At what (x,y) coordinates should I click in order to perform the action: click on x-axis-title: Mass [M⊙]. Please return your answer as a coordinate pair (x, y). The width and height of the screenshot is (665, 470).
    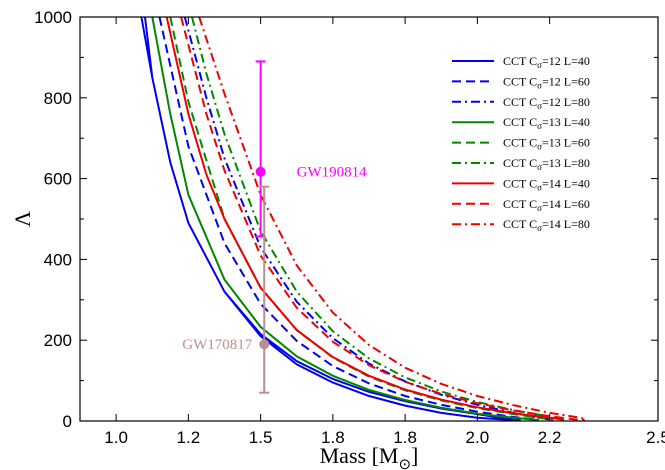
    Looking at the image, I should click on (369, 456).